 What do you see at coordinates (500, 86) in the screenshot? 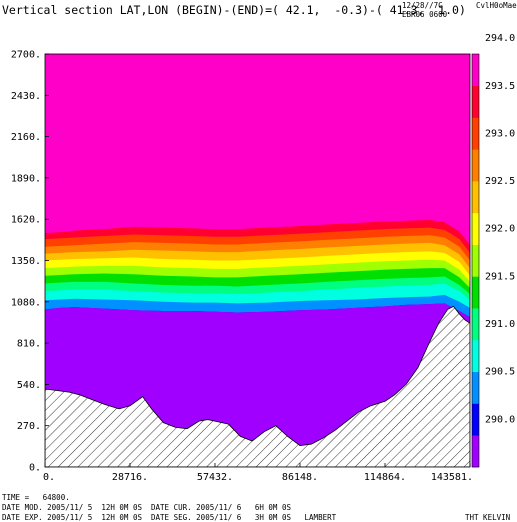
I see `colorbar-label: 293.5` at bounding box center [500, 86].